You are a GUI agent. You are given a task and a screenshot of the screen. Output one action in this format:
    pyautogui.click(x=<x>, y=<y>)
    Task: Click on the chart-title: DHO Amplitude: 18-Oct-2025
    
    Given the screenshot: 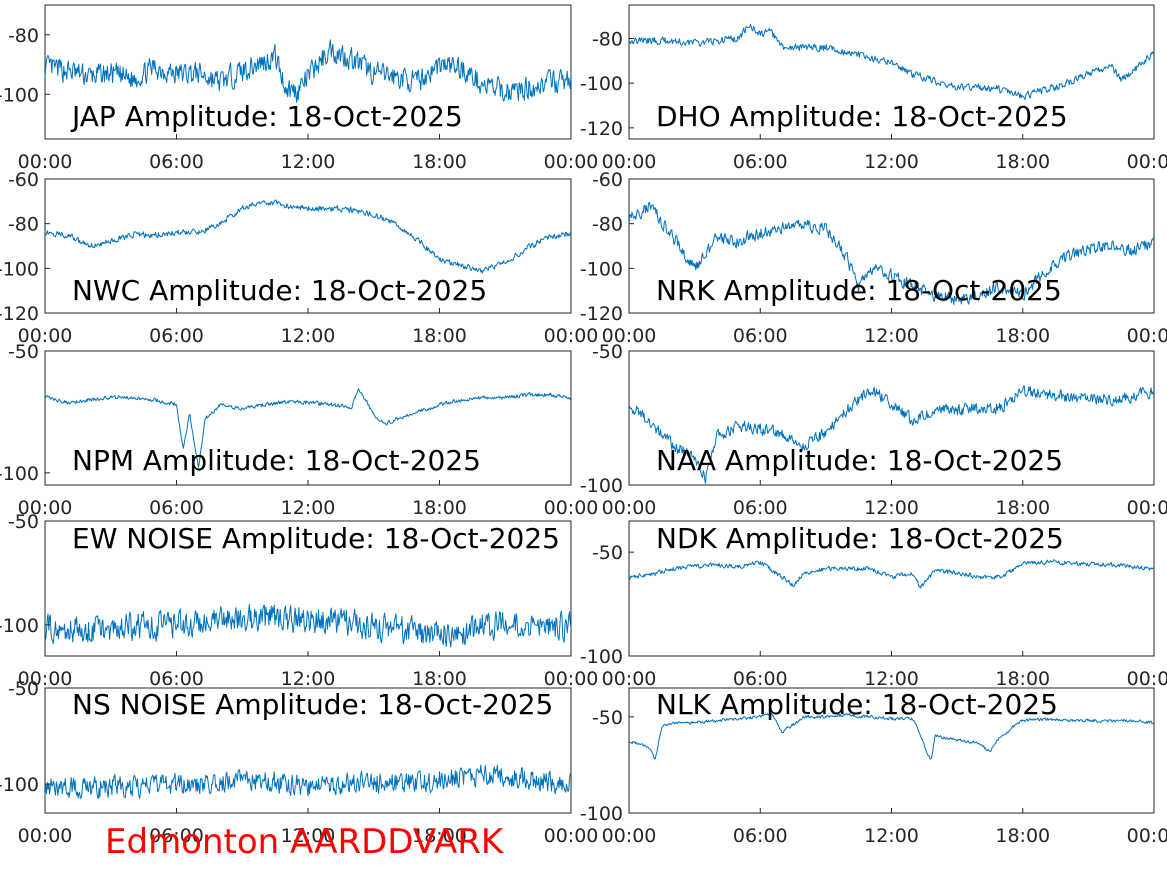 What is the action you would take?
    pyautogui.click(x=862, y=116)
    